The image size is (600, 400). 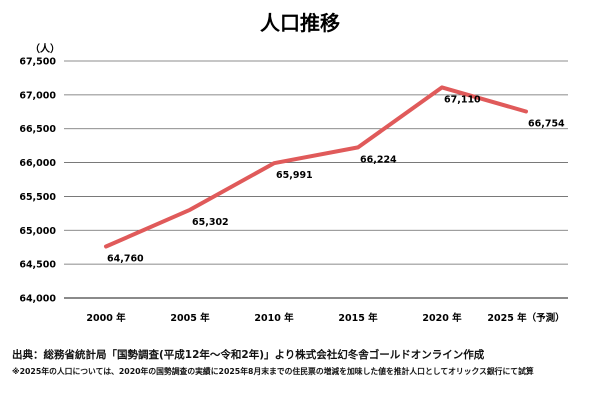 What do you see at coordinates (125, 259) in the screenshot?
I see `data-label: 64,760` at bounding box center [125, 259].